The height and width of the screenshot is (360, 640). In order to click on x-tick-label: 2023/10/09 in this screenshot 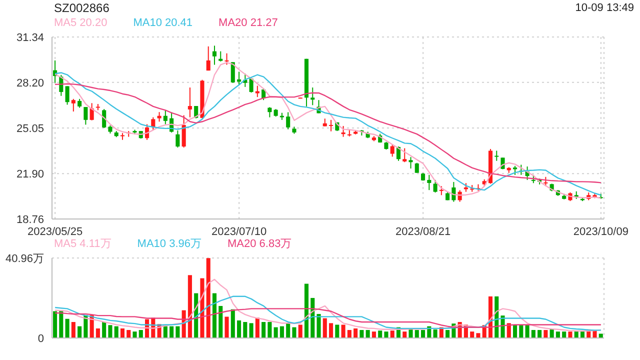, I will do `click(600, 232)`.